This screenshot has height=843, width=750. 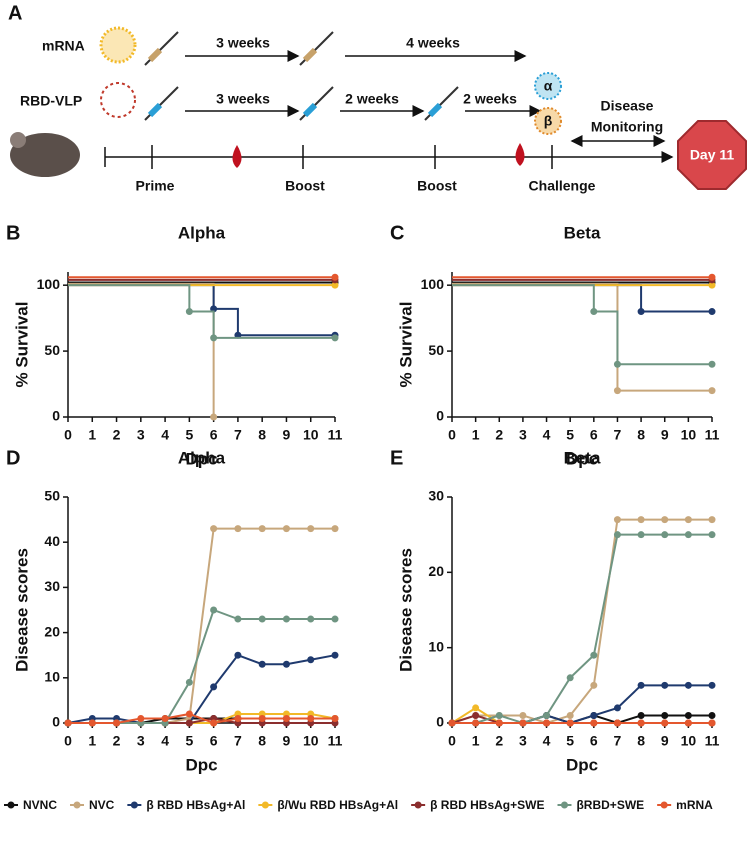 What do you see at coordinates (102, 805) in the screenshot?
I see `legend-label: NVC` at bounding box center [102, 805].